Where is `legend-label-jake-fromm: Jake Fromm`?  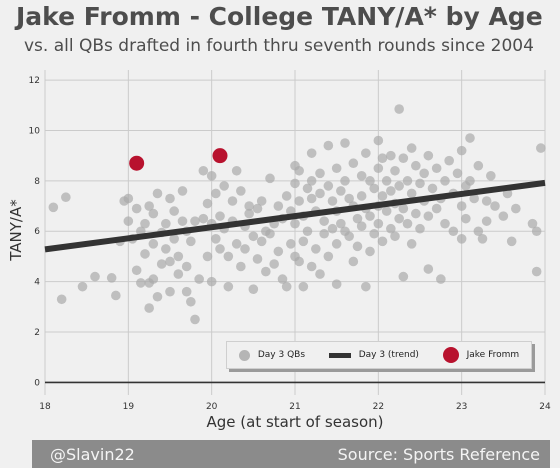 legend-label-jake-fromm: Jake Fromm is located at coordinates (493, 355).